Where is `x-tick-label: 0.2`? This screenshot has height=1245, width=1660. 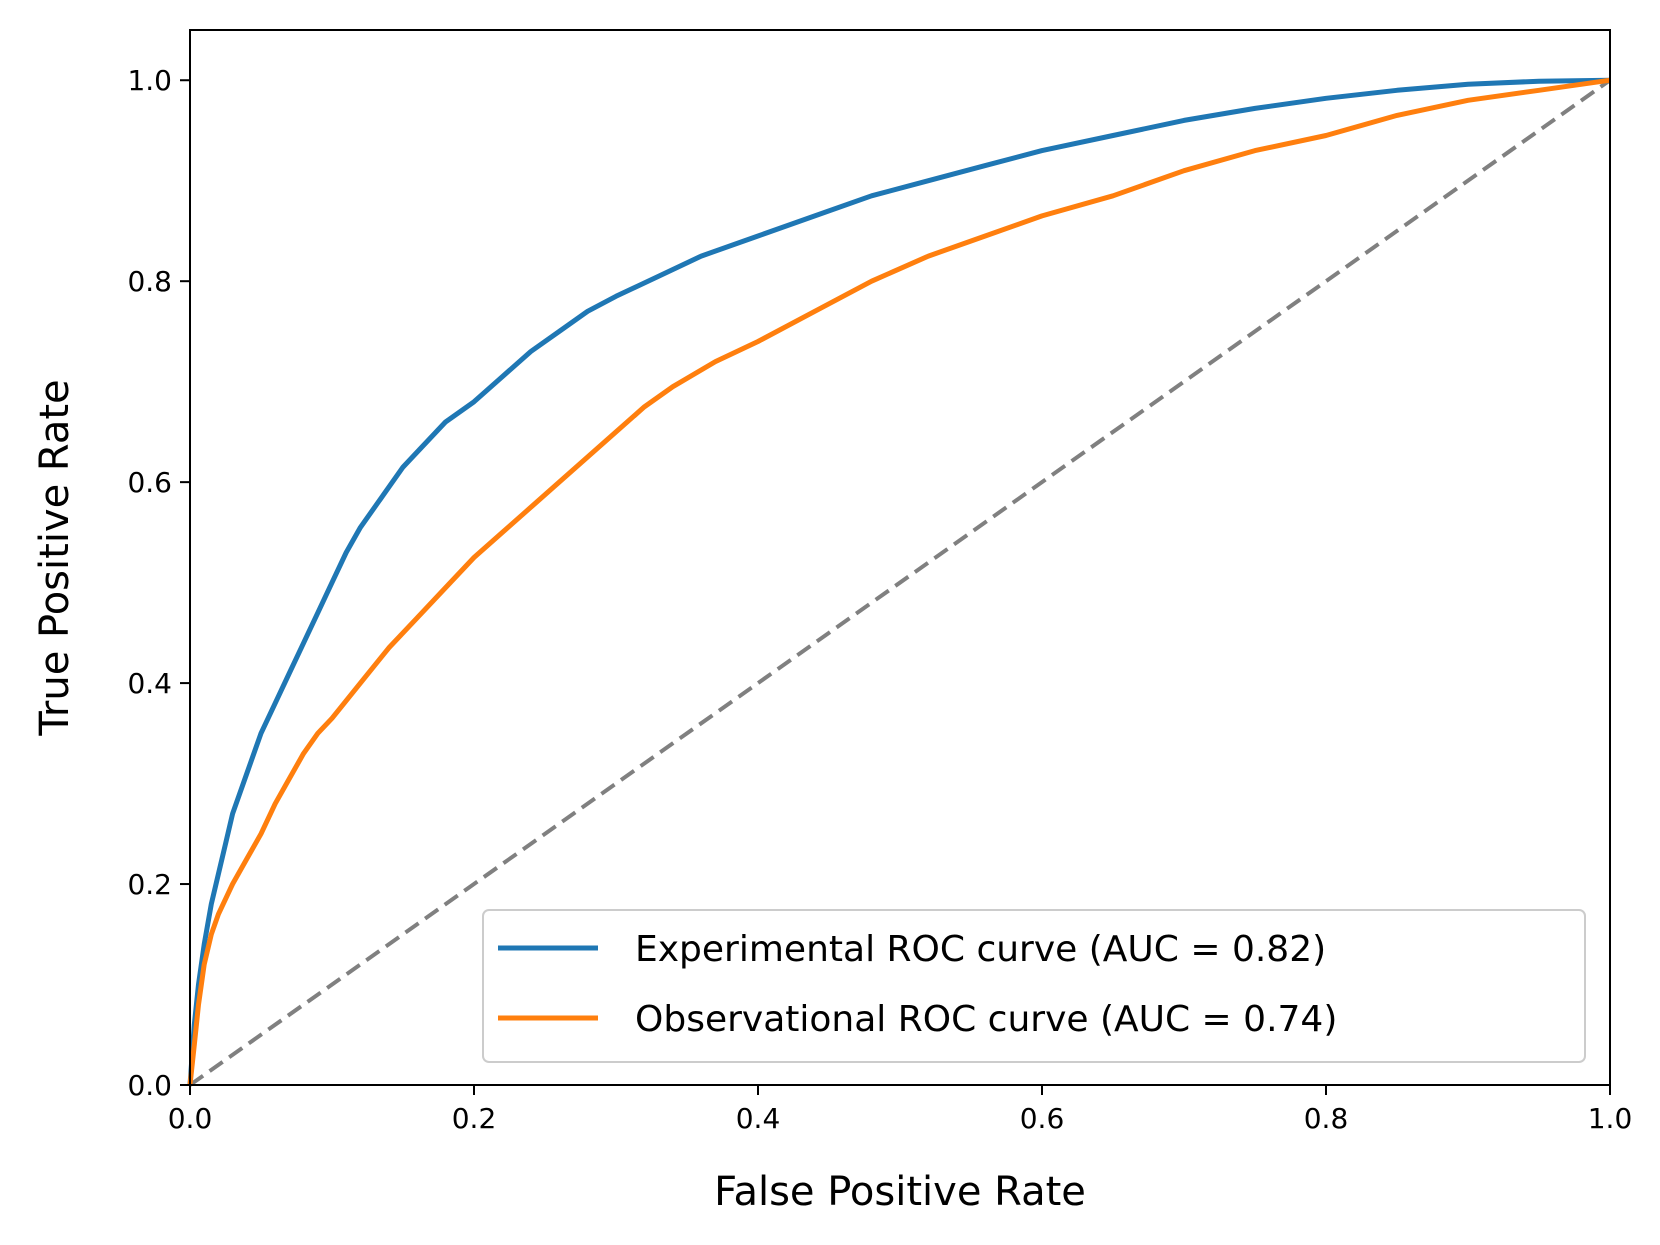 x-tick-label: 0.2 is located at coordinates (474, 1118).